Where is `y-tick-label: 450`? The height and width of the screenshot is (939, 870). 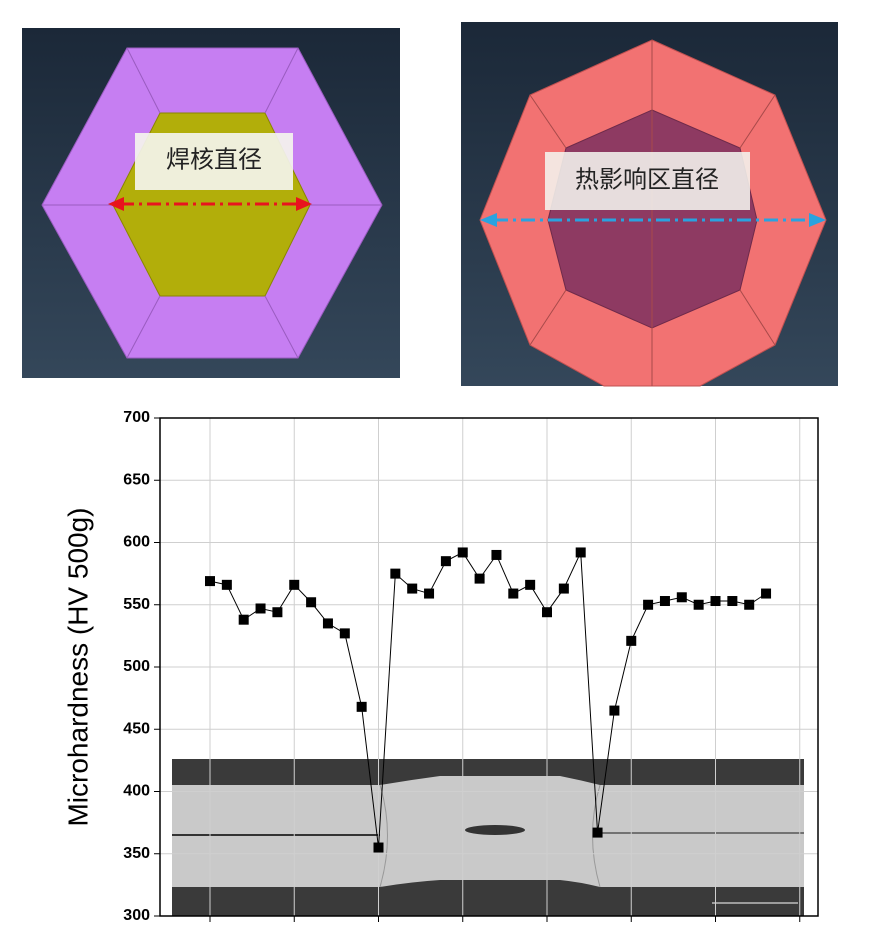
y-tick-label: 450 is located at coordinates (136, 728).